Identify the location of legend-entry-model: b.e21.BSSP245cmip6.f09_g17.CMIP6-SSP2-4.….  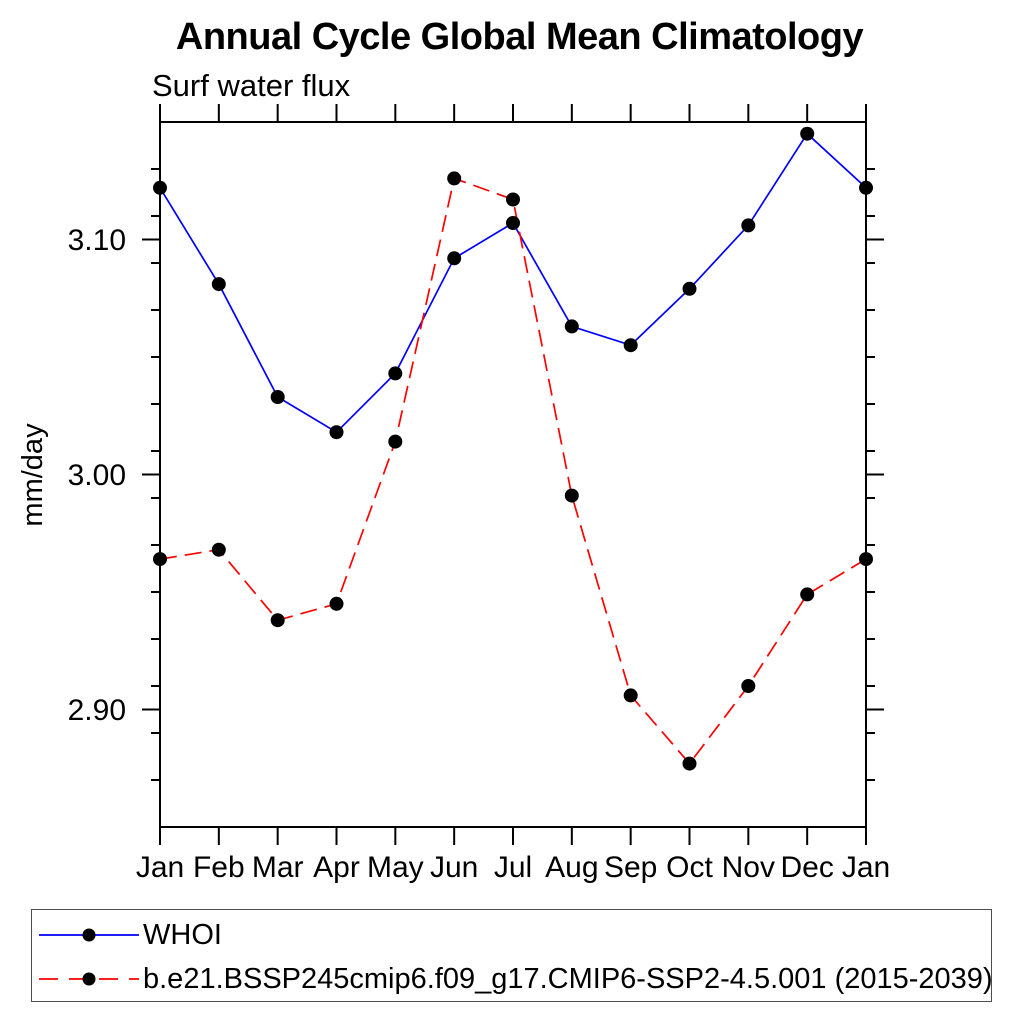
(516, 978).